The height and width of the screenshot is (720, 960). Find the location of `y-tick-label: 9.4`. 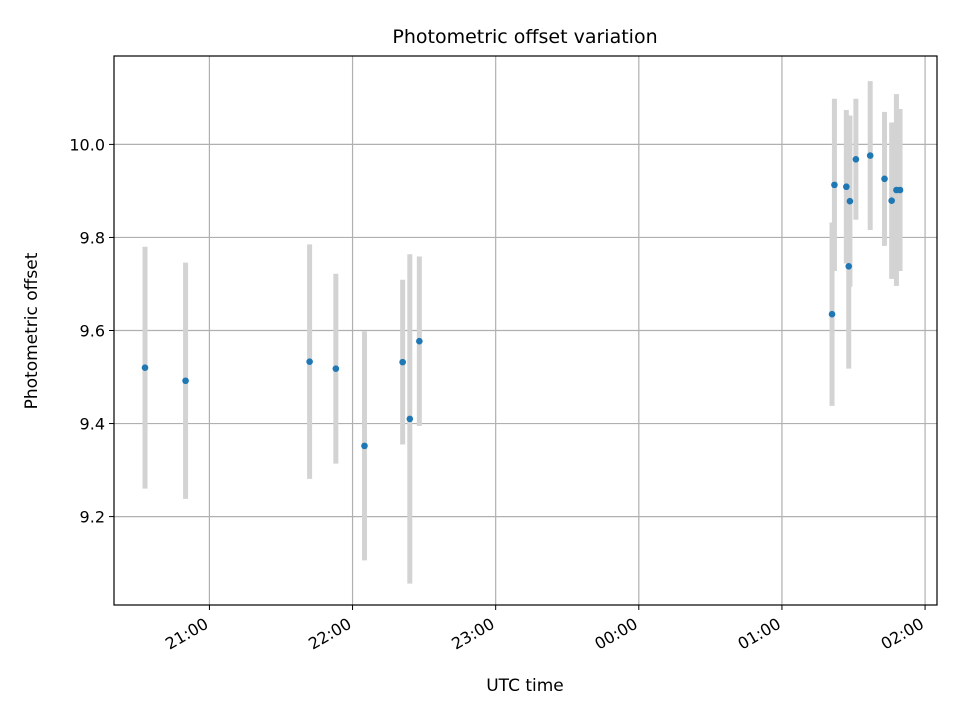

y-tick-label: 9.4 is located at coordinates (92, 424).